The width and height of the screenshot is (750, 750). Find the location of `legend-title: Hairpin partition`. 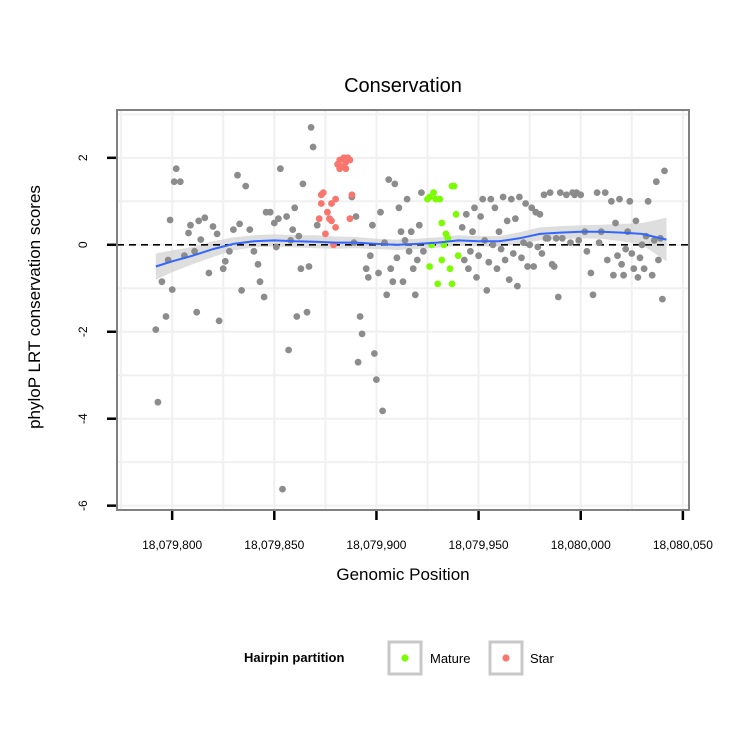

legend-title: Hairpin partition is located at coordinates (294, 657).